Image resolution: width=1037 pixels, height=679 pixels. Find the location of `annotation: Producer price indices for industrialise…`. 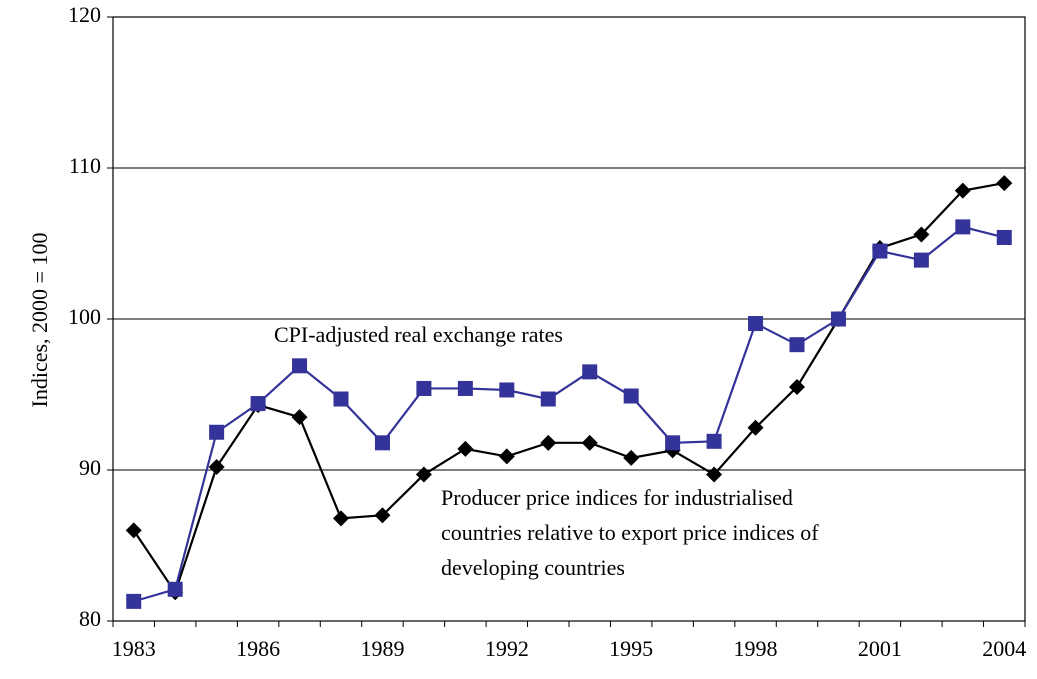

annotation: Producer price indices for industrialise… is located at coordinates (617, 497).